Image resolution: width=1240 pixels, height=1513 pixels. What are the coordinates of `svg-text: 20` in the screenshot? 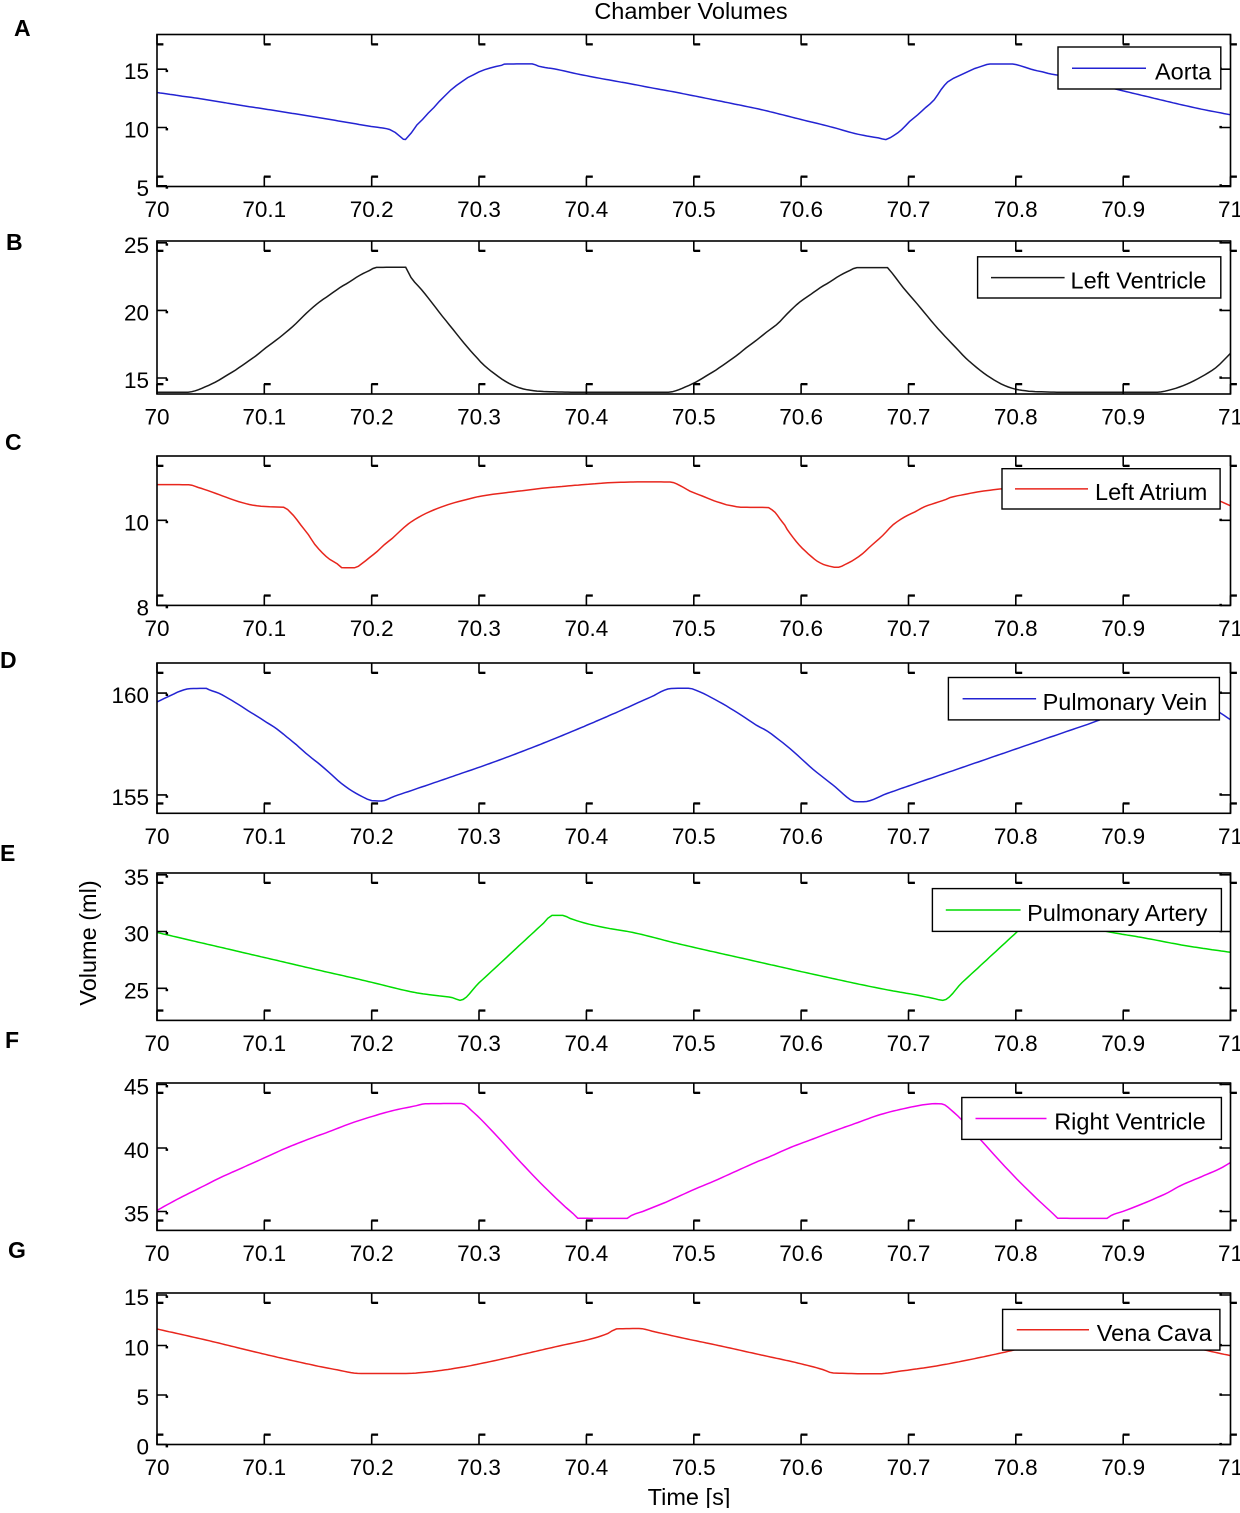 It's located at (136, 312).